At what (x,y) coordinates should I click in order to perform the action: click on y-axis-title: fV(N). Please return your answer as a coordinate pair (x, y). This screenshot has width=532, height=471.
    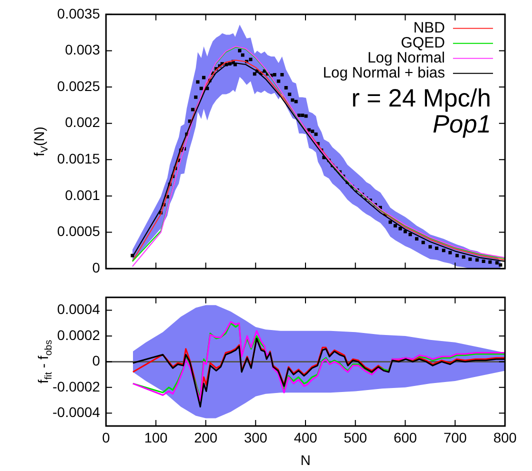
    Looking at the image, I should click on (40, 141).